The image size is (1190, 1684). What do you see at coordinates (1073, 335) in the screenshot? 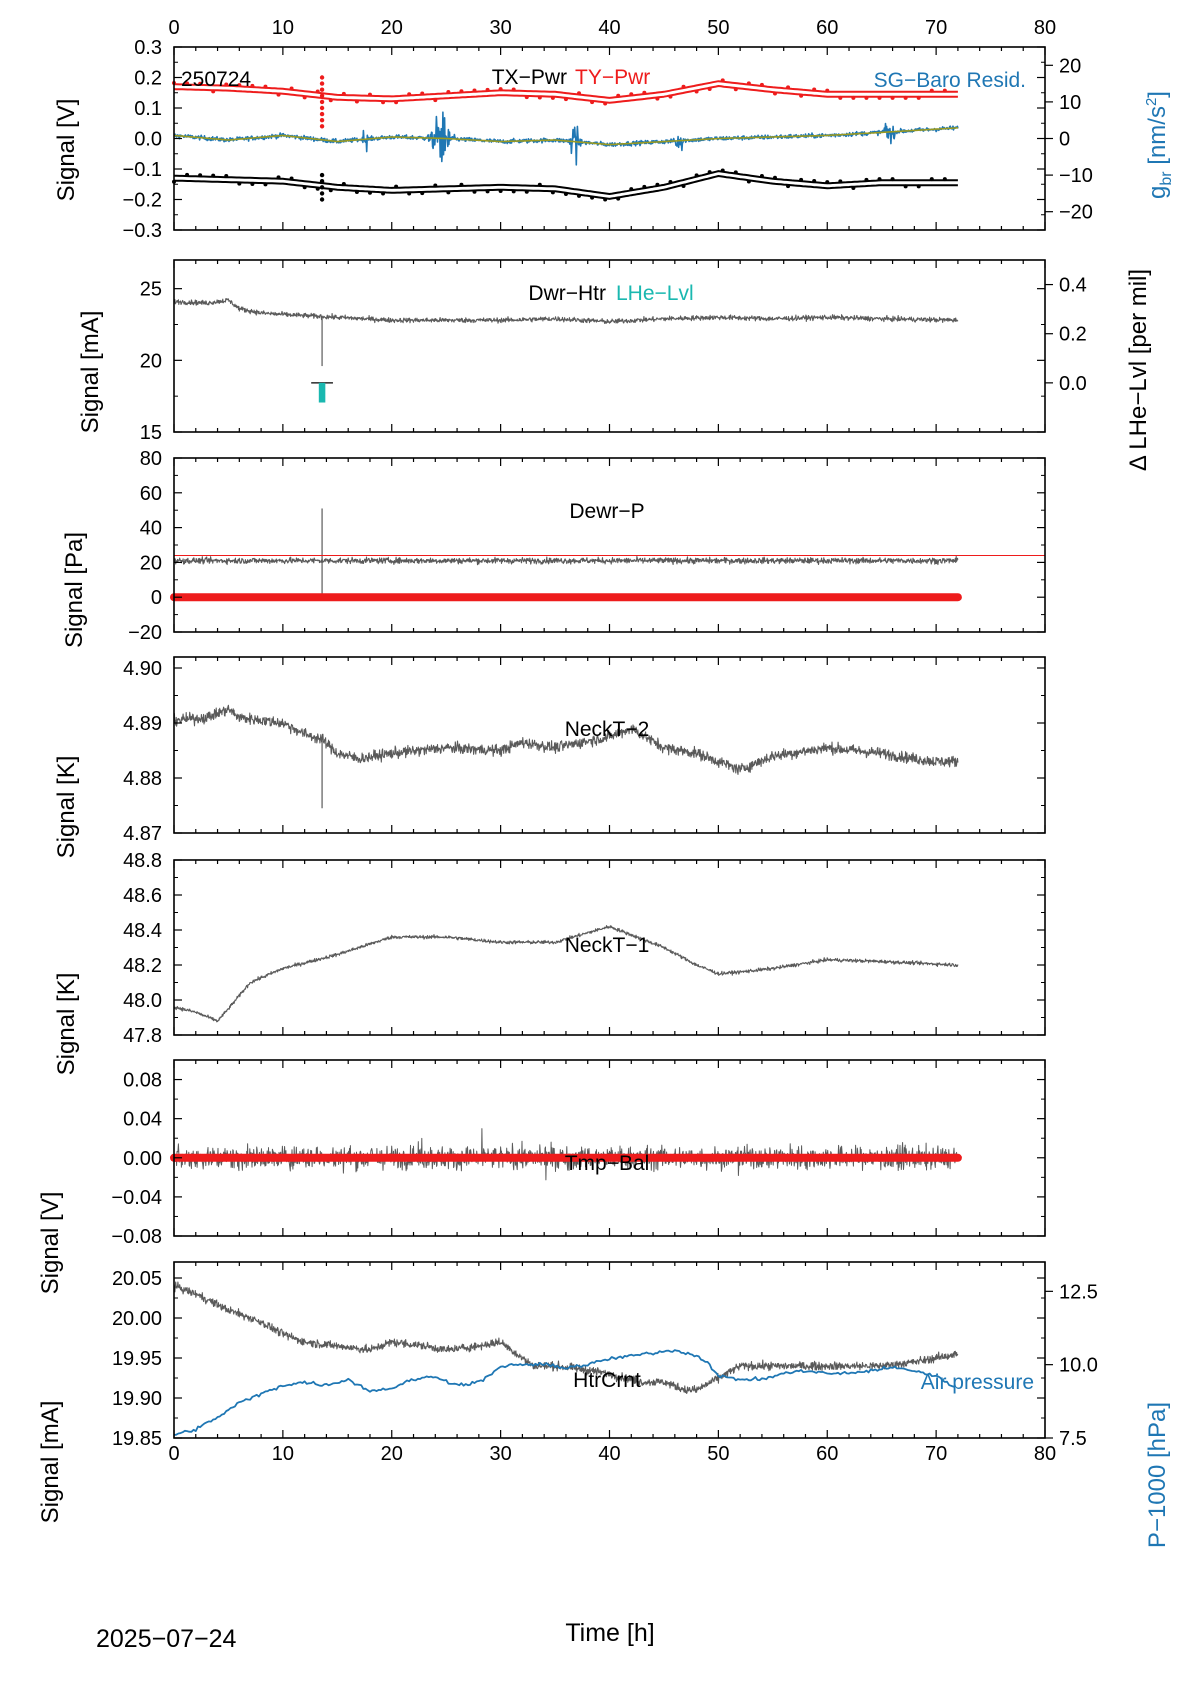
I see `y-right-tick-label: 0.2` at bounding box center [1073, 335].